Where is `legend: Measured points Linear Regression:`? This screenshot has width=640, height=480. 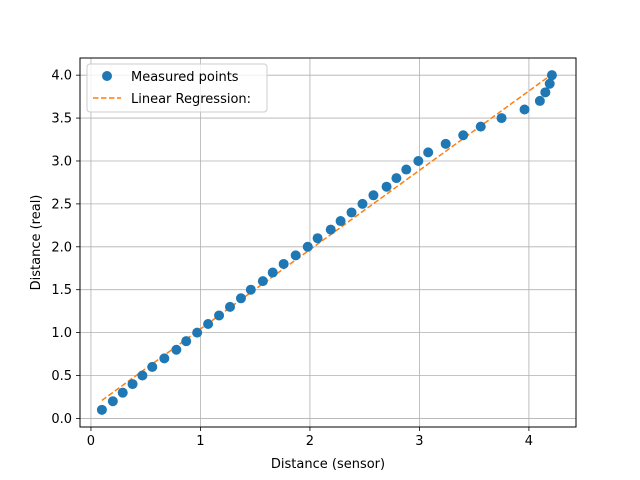
legend: Measured points Linear Regression: is located at coordinates (177, 88).